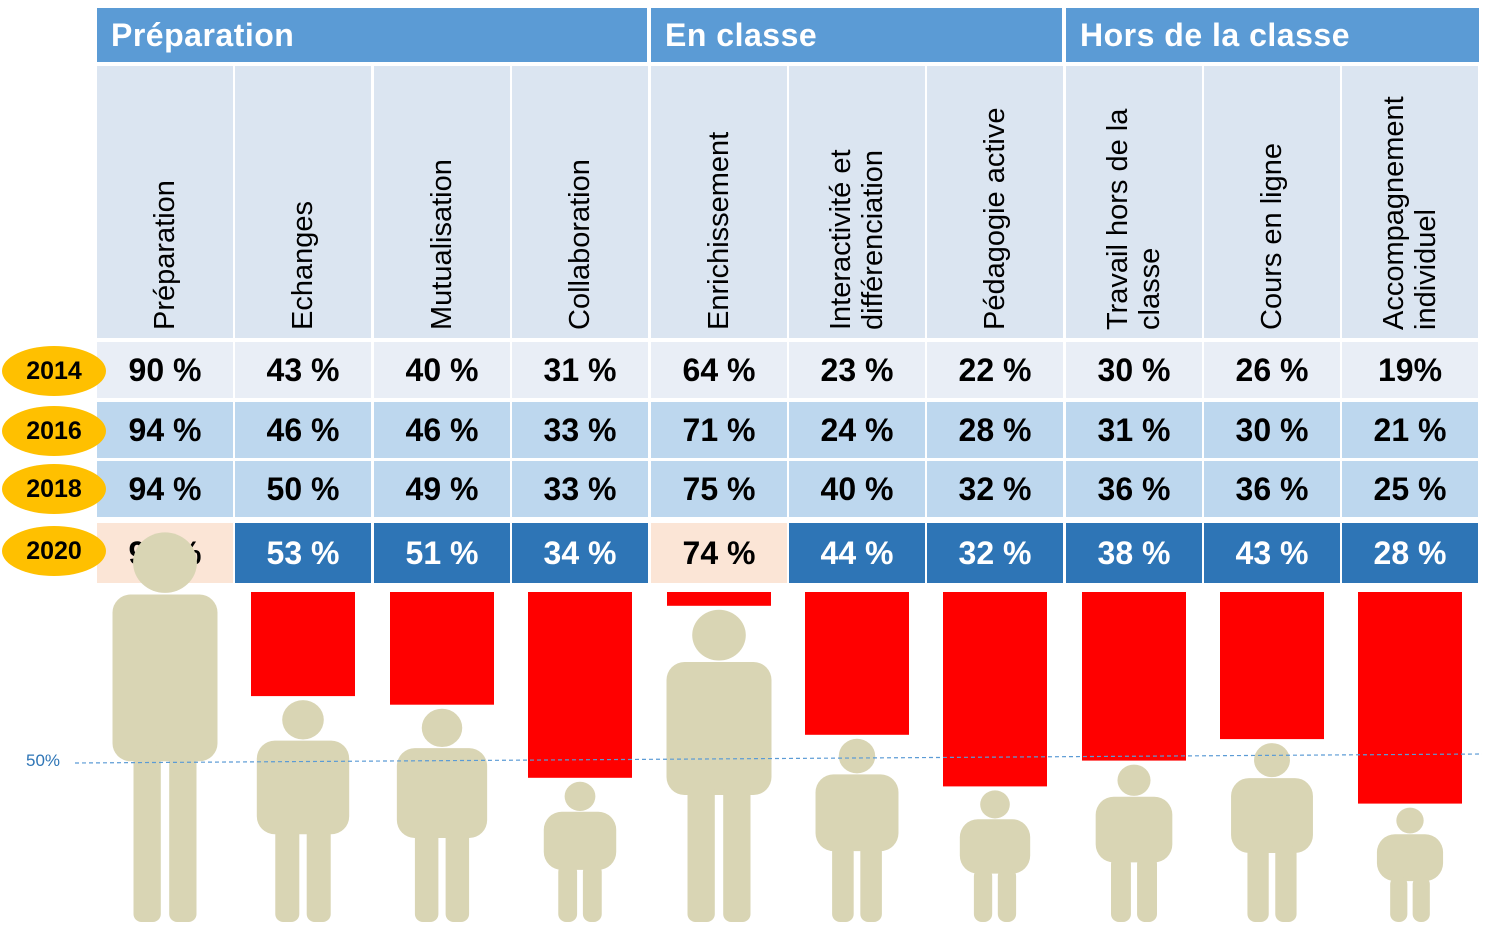 This screenshot has width=1487, height=932. What do you see at coordinates (1272, 370) in the screenshot?
I see `value-cell-2014: 26 %` at bounding box center [1272, 370].